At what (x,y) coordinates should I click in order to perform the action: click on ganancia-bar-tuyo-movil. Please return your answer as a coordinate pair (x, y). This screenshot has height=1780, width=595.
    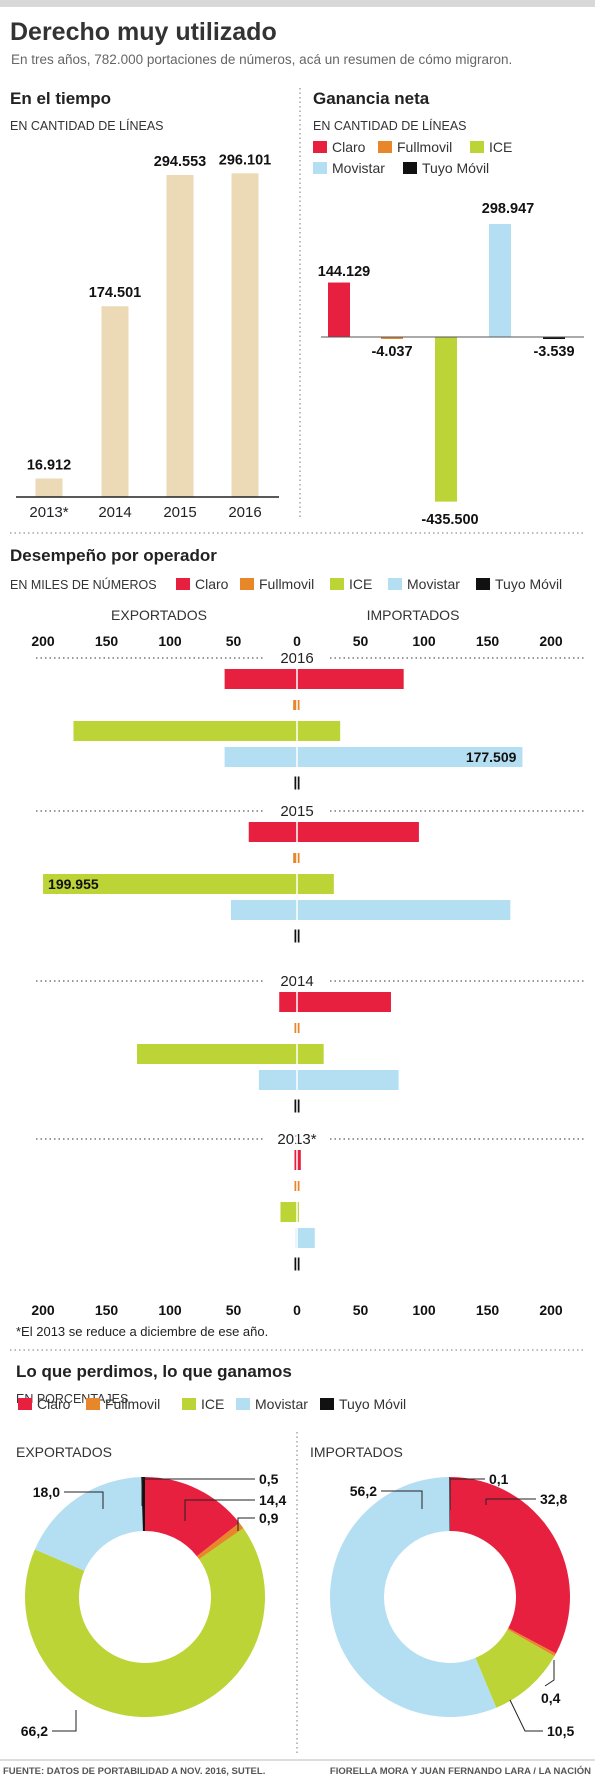
    Looking at the image, I should click on (554, 338).